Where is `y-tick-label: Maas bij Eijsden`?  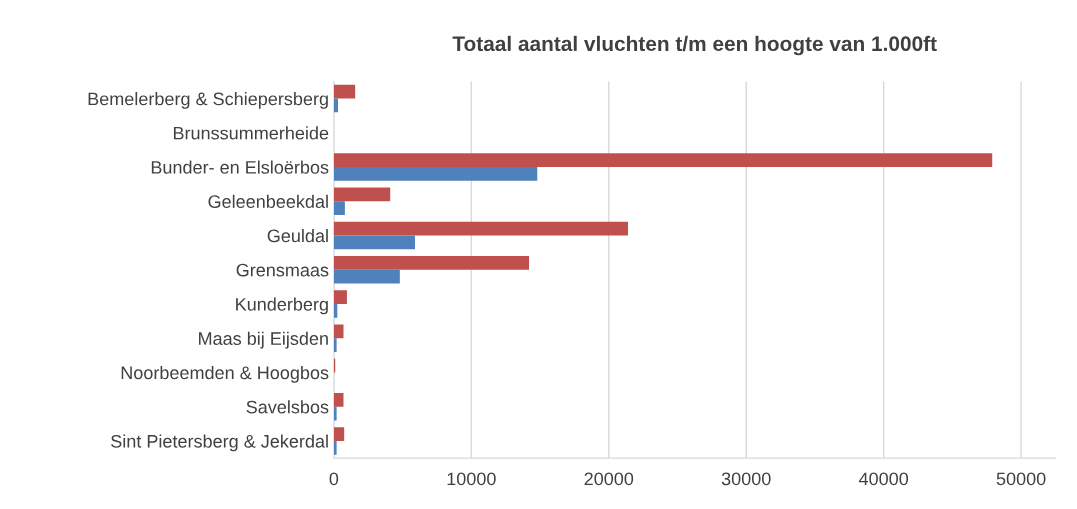
y-tick-label: Maas bij Eijsden is located at coordinates (263, 340).